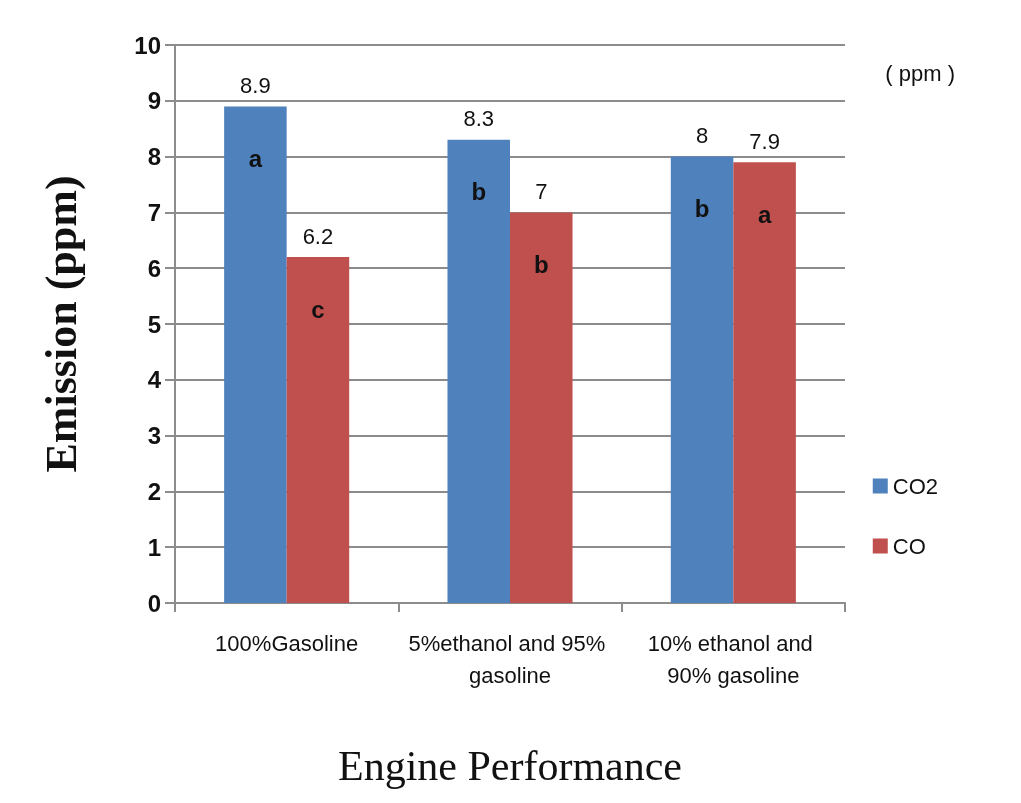  What do you see at coordinates (154, 324) in the screenshot?
I see `y-tick-label: 5` at bounding box center [154, 324].